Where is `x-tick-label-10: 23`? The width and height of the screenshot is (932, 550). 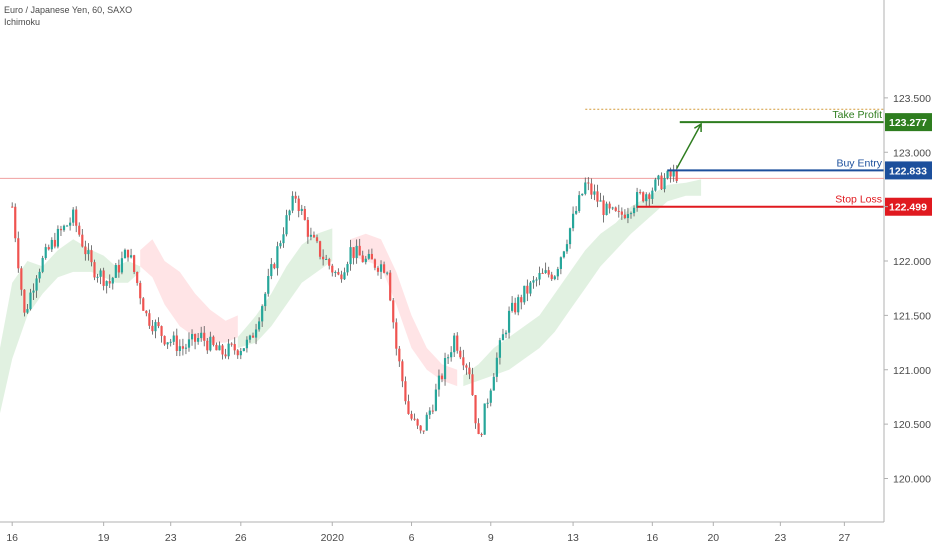
x-tick-label-10: 23 is located at coordinates (781, 538).